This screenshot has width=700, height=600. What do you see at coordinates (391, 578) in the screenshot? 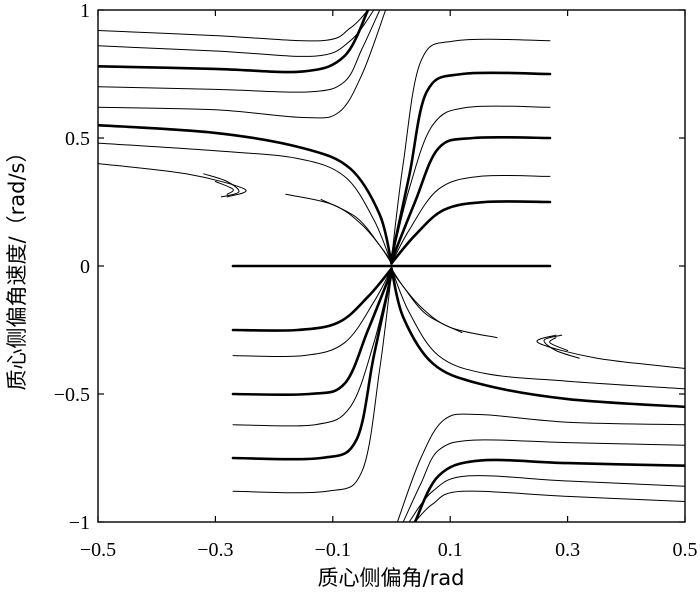
I see `x-axis-title: 质心侧偏角/rad` at bounding box center [391, 578].